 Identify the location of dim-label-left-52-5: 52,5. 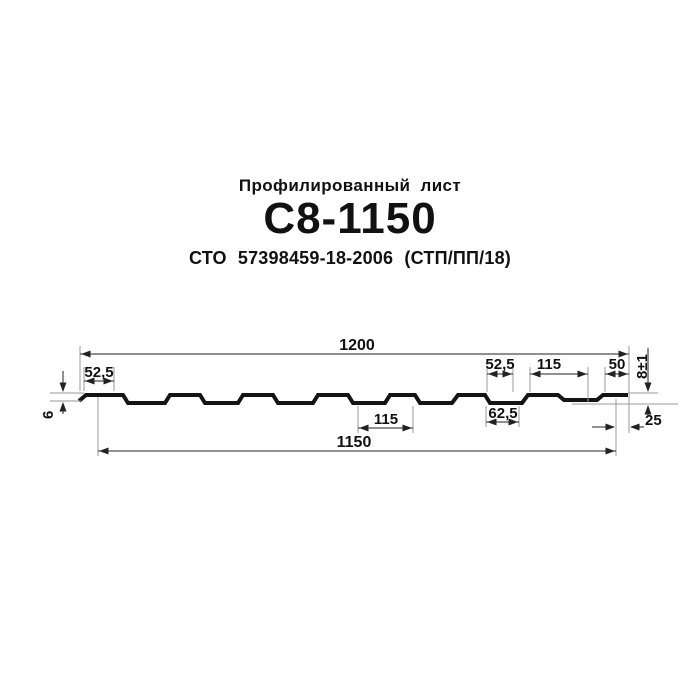
(98, 372).